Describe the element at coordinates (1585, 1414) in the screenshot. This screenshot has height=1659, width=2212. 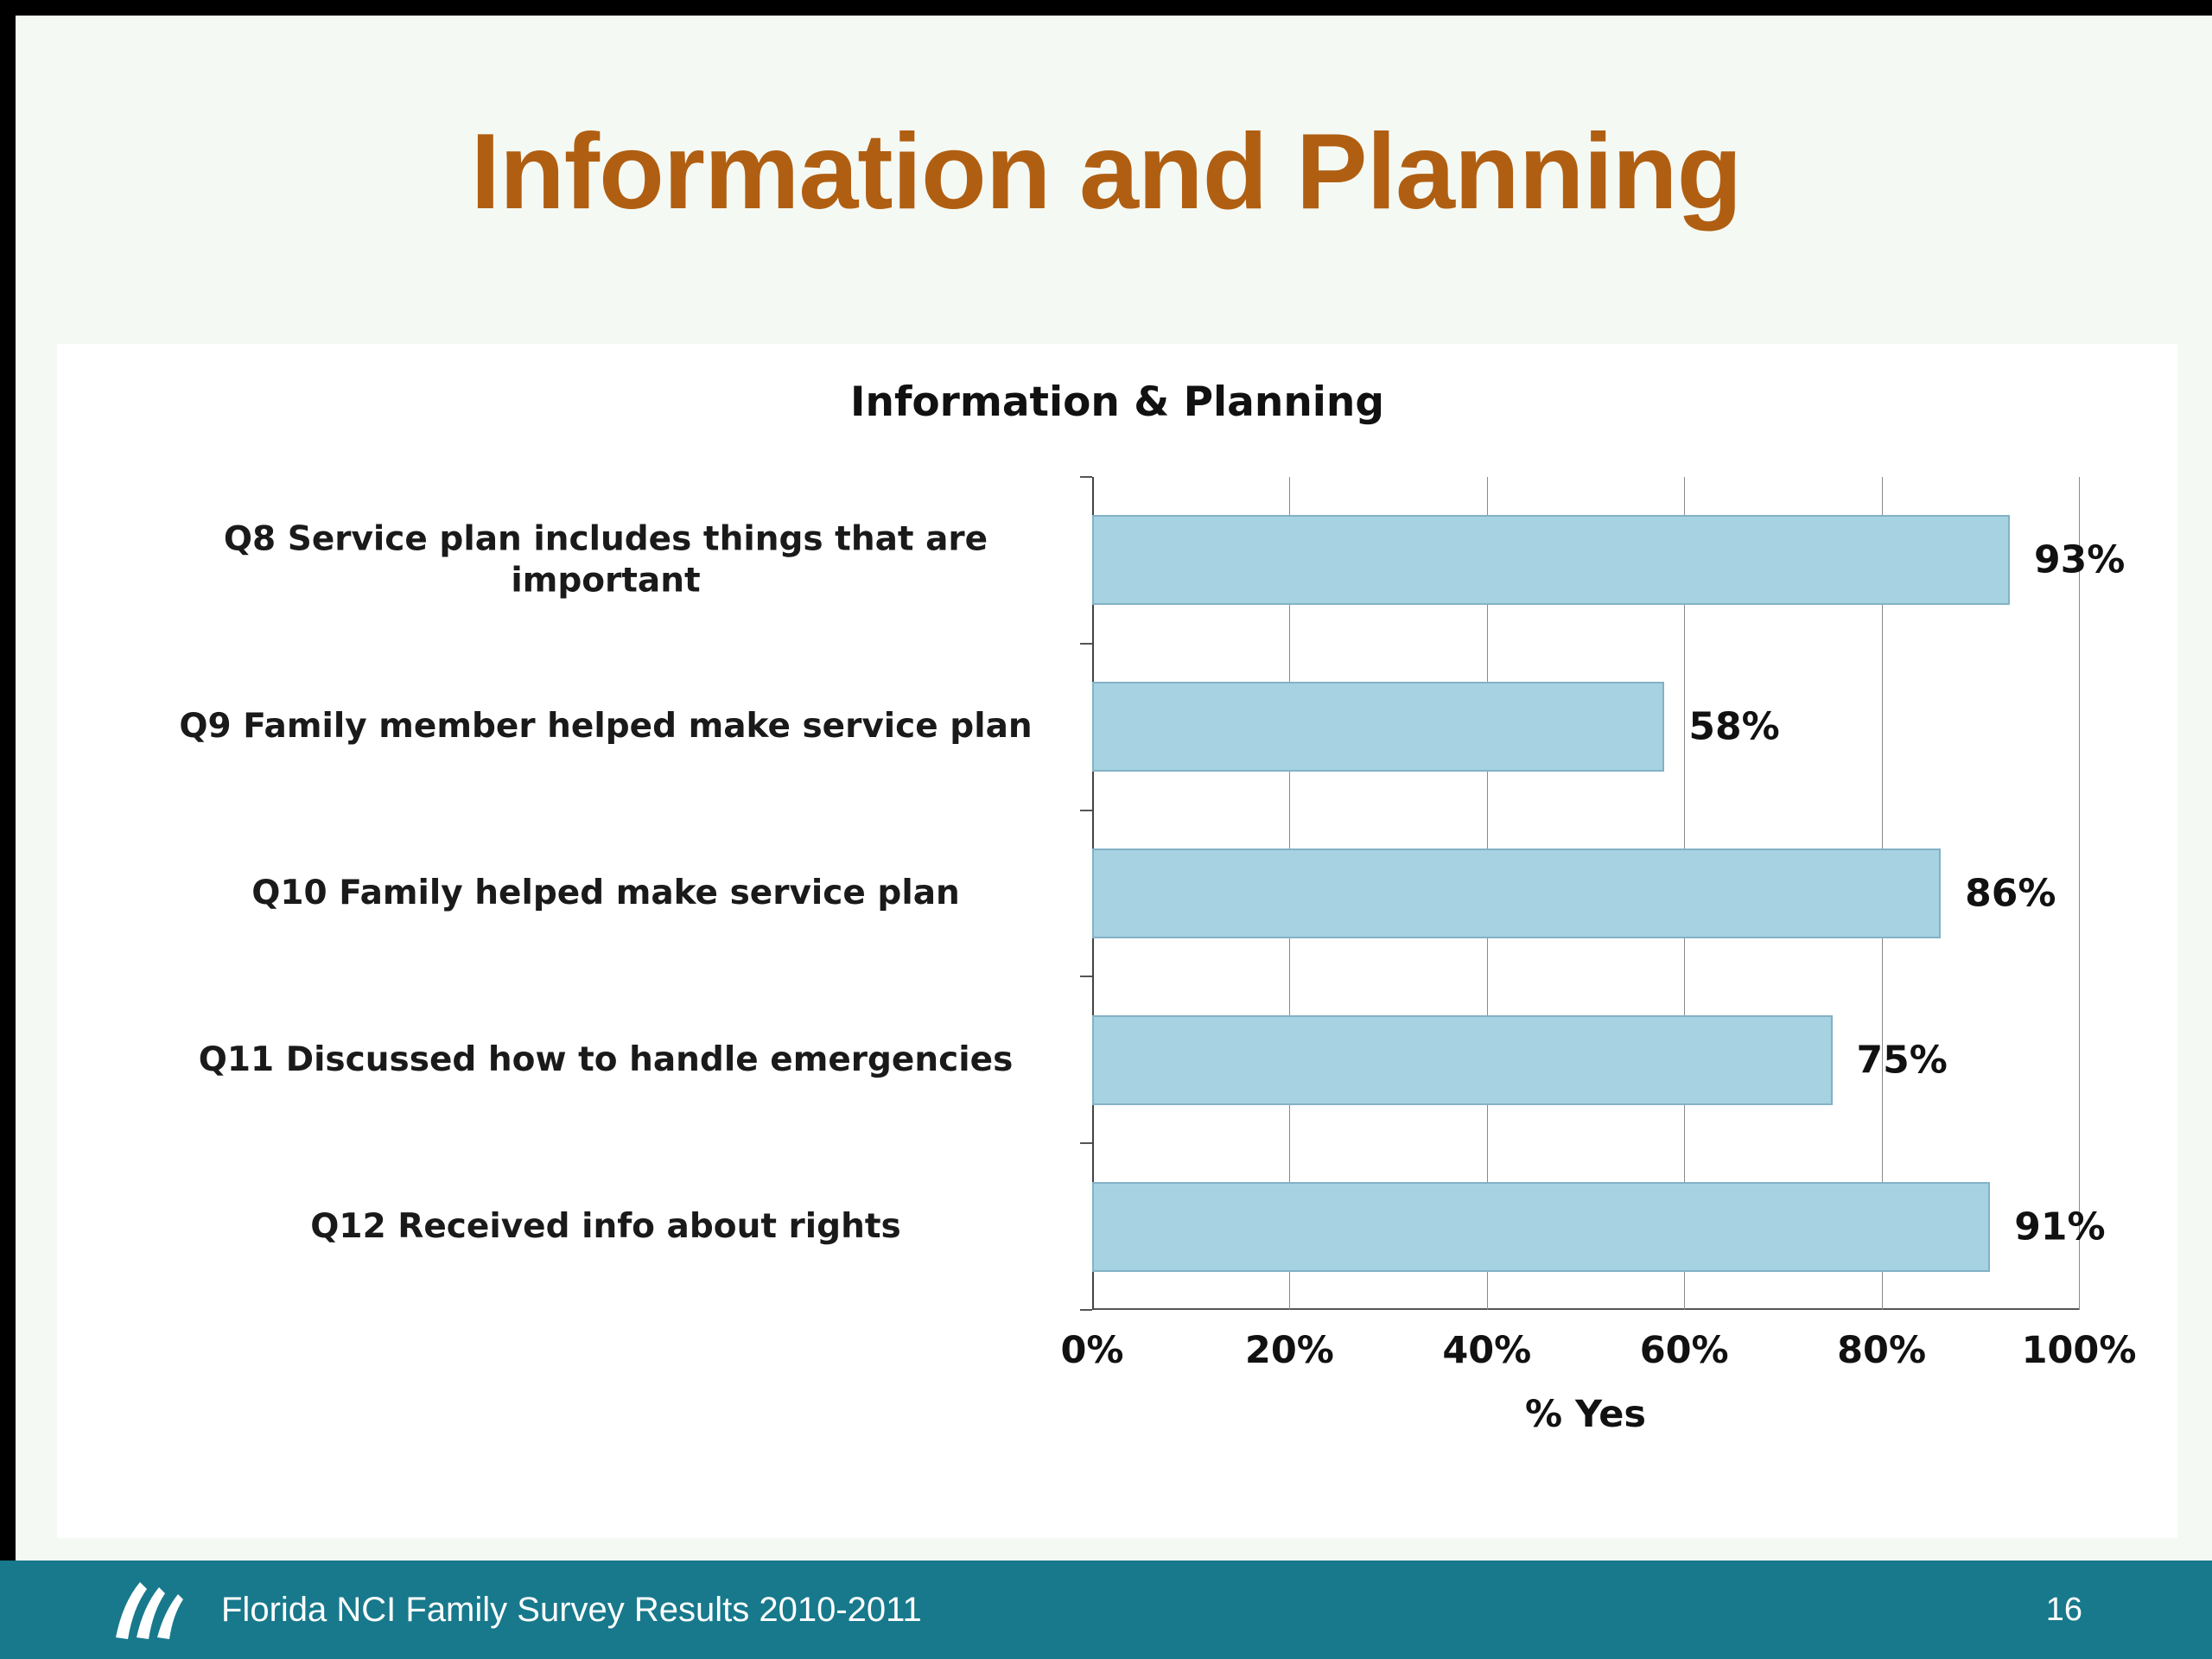
I see `x-axis-title: % Yes` at that location.